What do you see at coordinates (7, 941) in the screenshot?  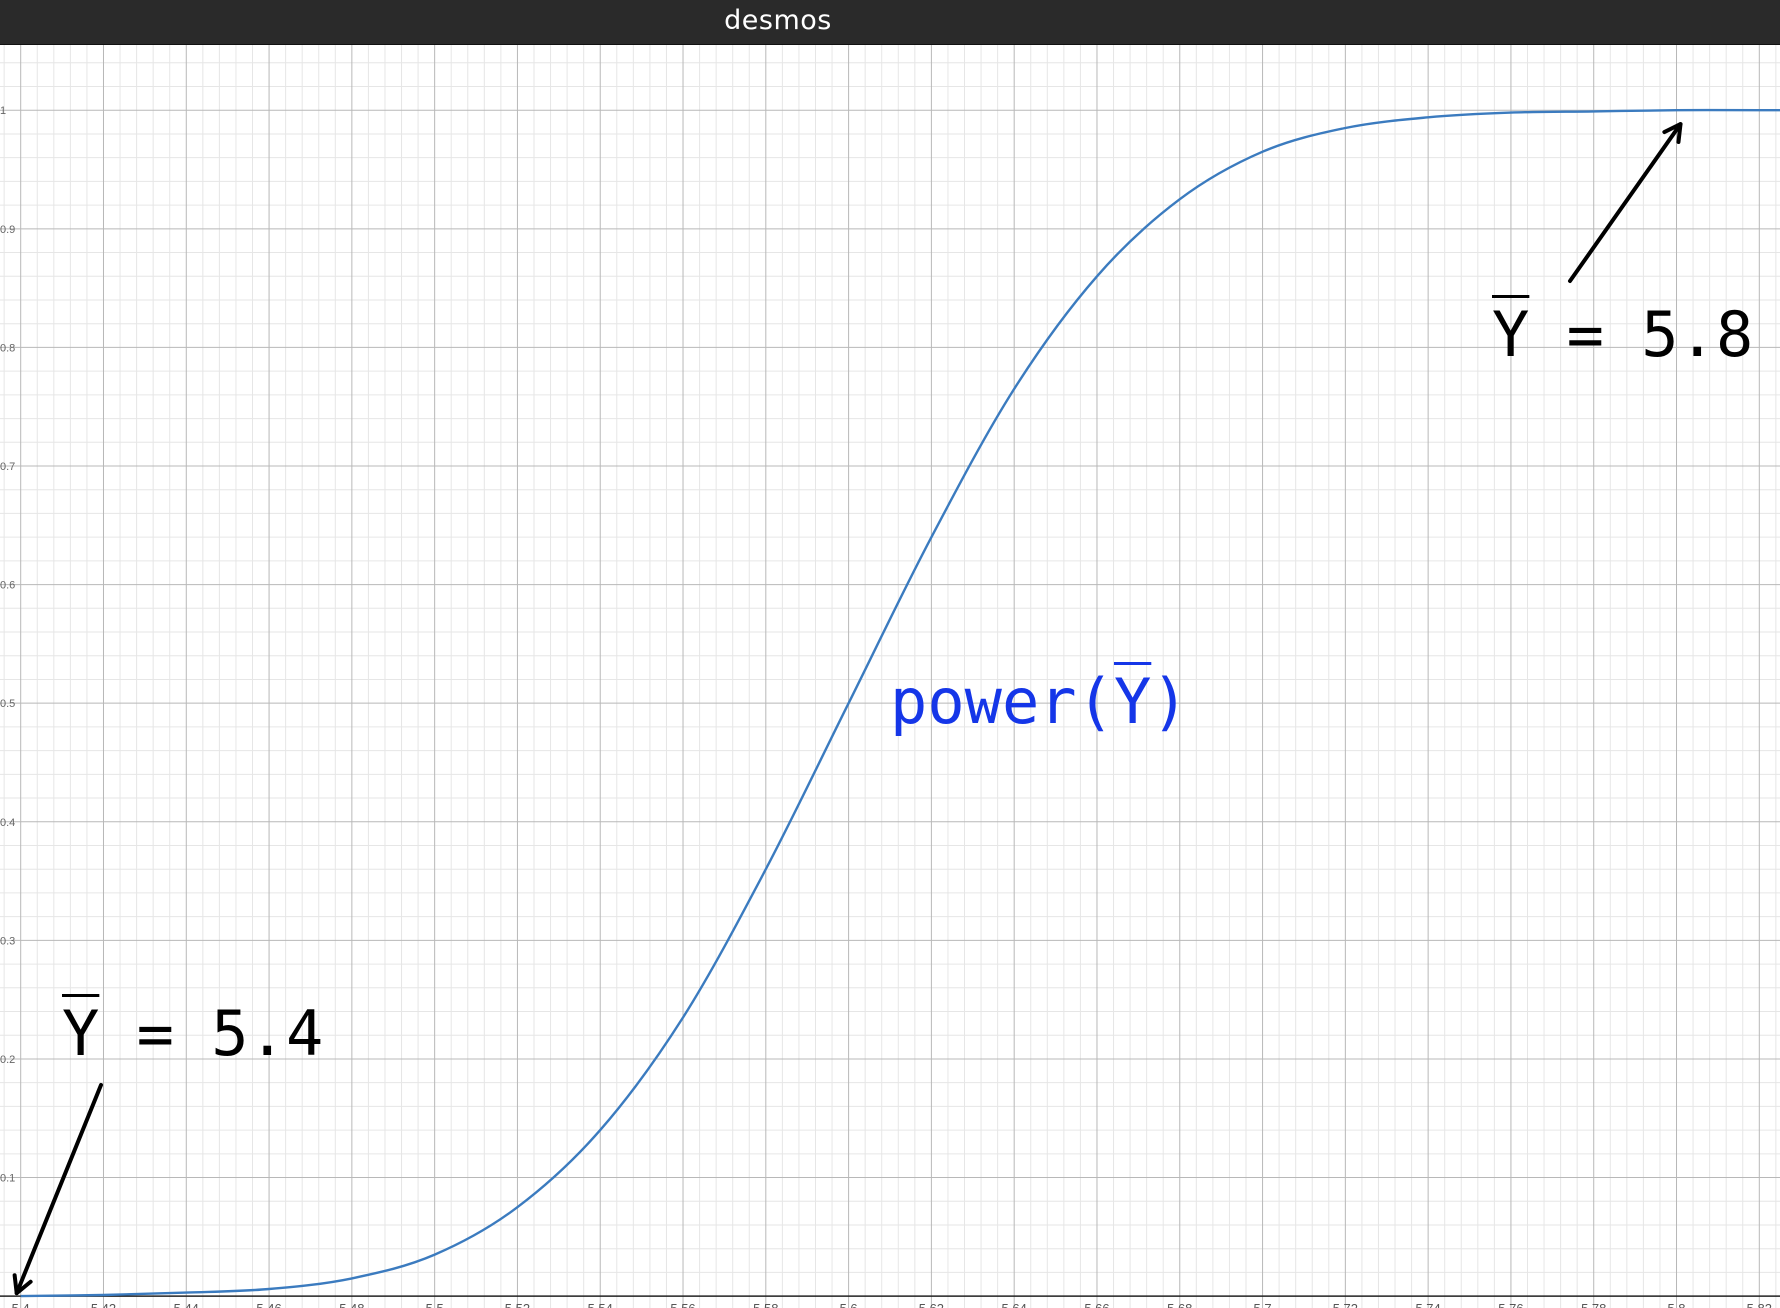 I see `y-tick-label: 0.3` at bounding box center [7, 941].